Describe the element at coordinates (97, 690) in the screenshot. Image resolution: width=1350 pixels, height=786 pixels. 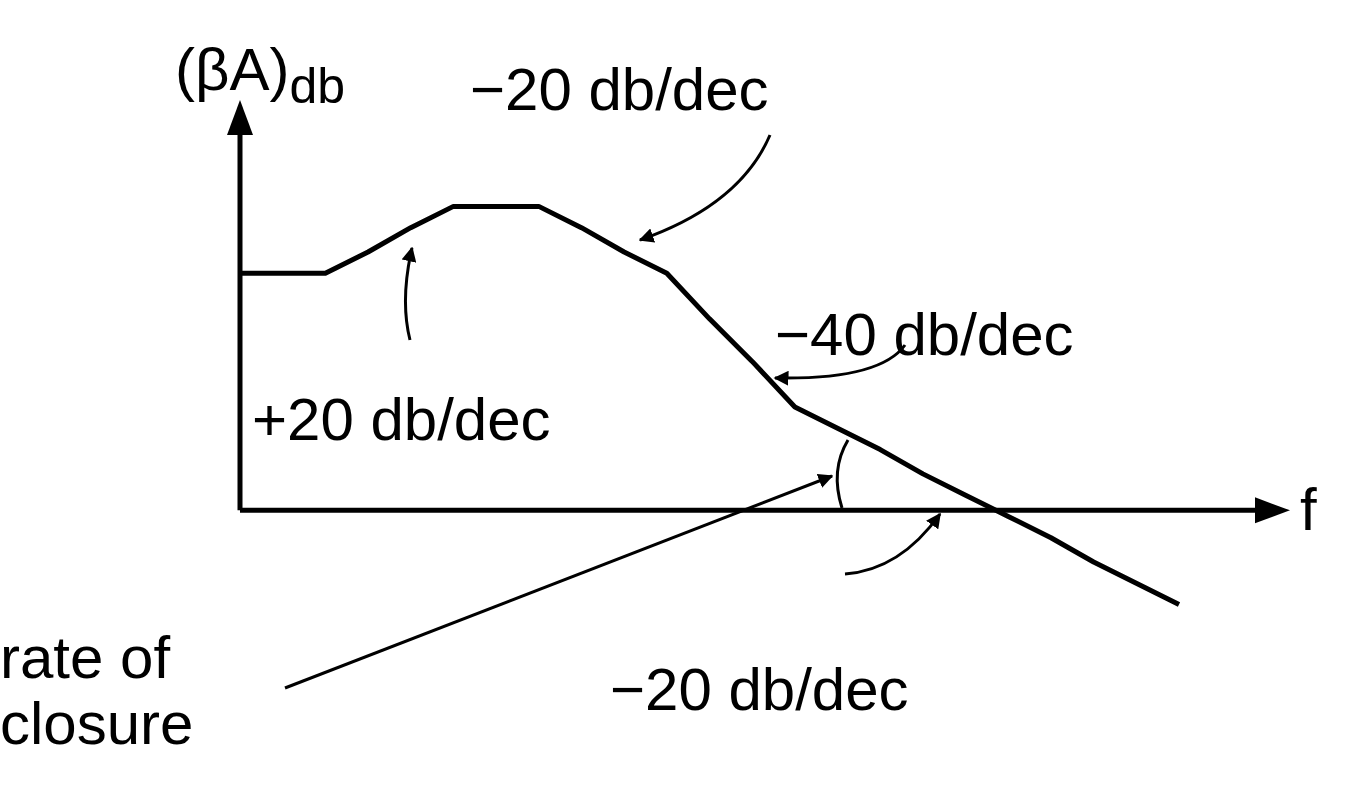
I see `text: rate of closure` at that location.